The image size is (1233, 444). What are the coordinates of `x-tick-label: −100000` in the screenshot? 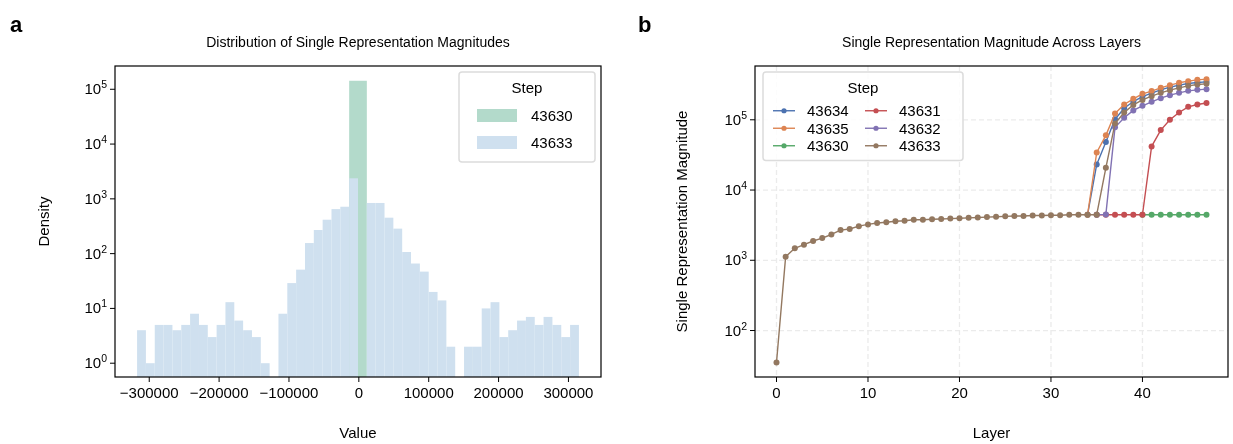 It's located at (289, 392).